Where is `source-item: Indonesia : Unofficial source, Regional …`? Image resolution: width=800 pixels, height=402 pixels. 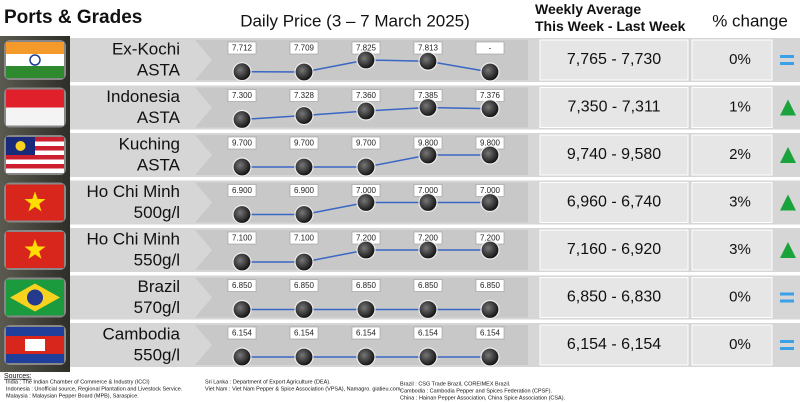 source-item: Indonesia : Unofficial source, Regional … is located at coordinates (94, 389).